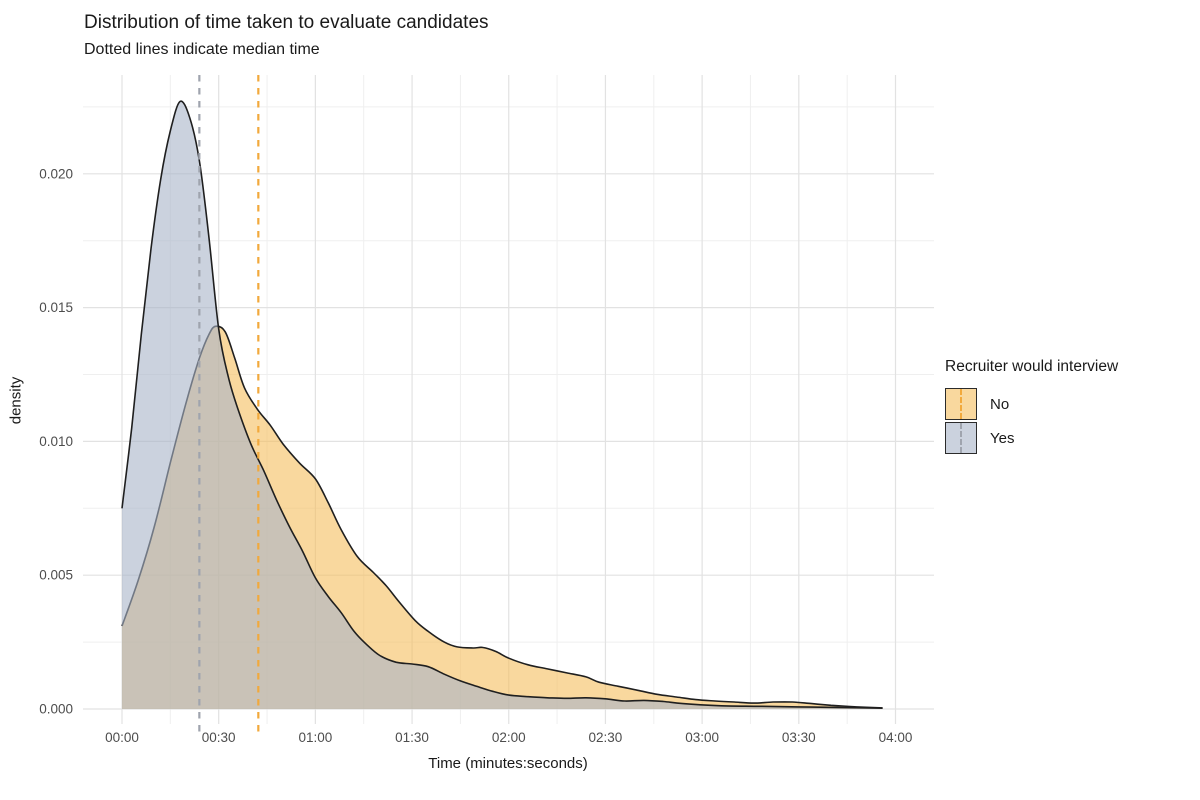 This screenshot has height=800, width=1200. Describe the element at coordinates (56, 575) in the screenshot. I see `y-tick-label: 0.005` at that location.